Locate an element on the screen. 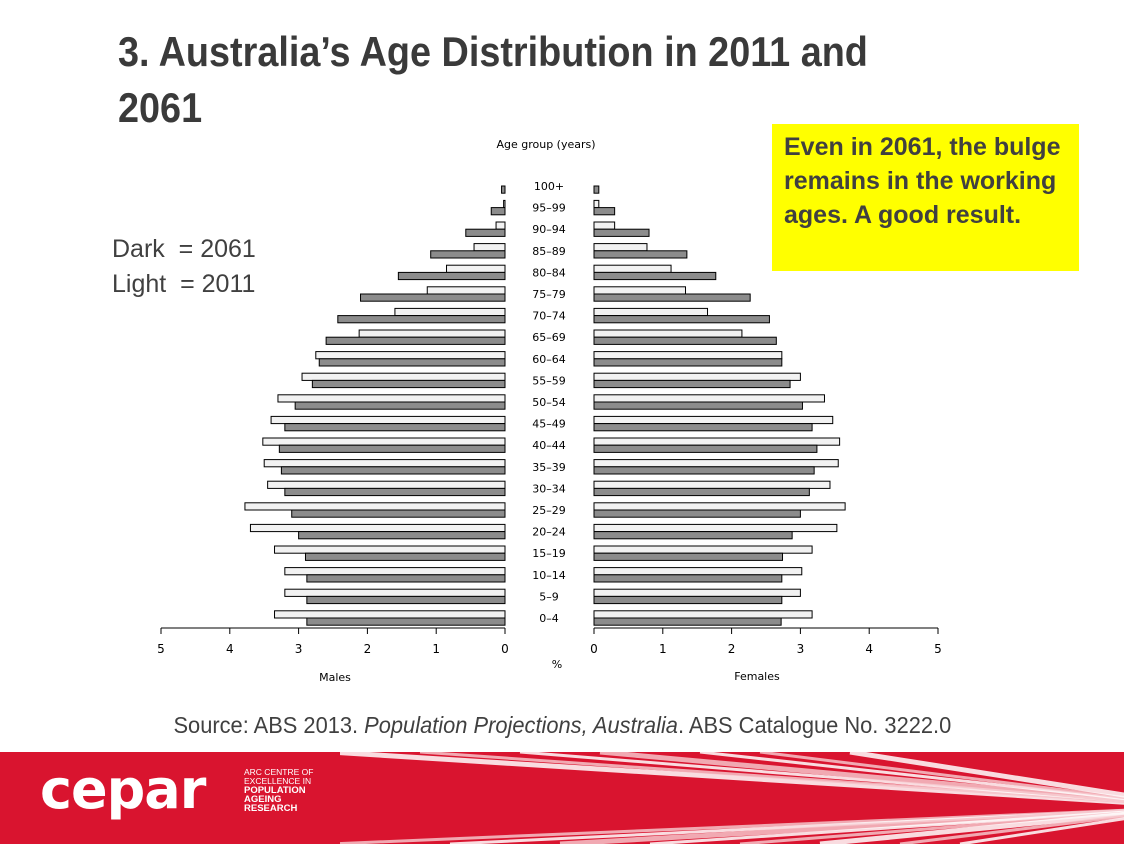  age-group-label: 100+ is located at coordinates (549, 186).